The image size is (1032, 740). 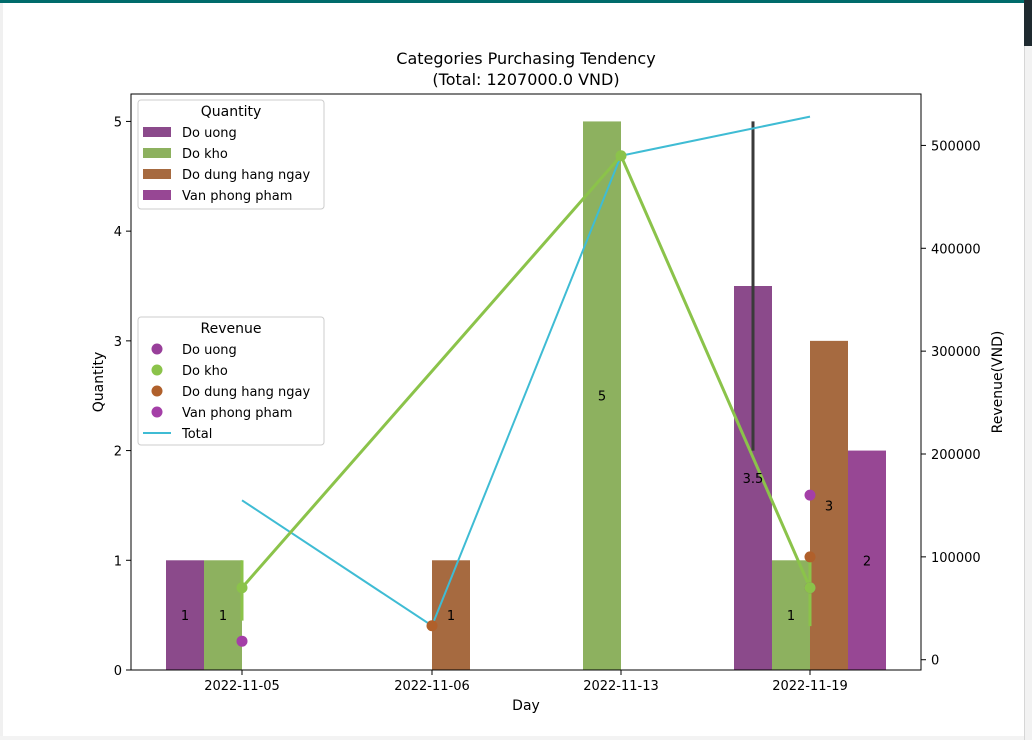 What do you see at coordinates (209, 350) in the screenshot?
I see `legend-revenue-label-do-uong: Do uong` at bounding box center [209, 350].